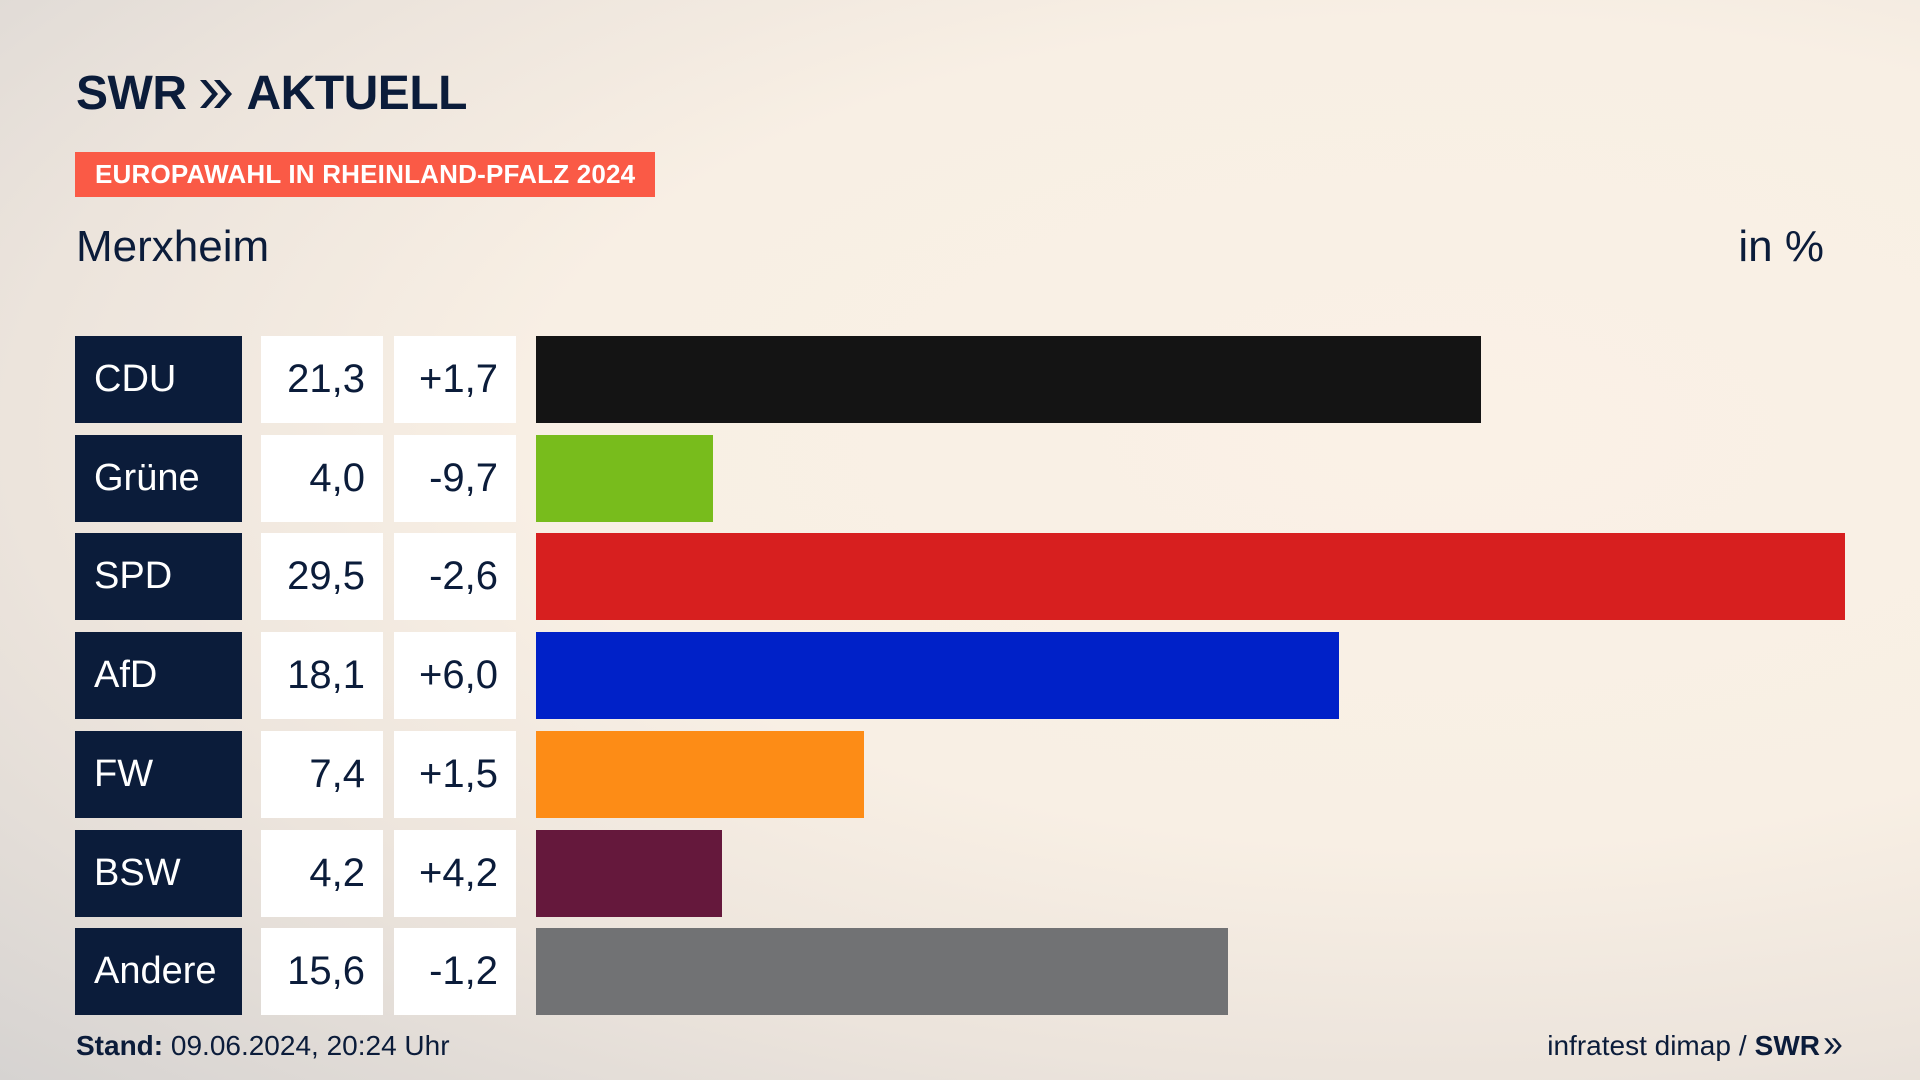  I want to click on vote-share-label: 15,6, so click(322, 971).